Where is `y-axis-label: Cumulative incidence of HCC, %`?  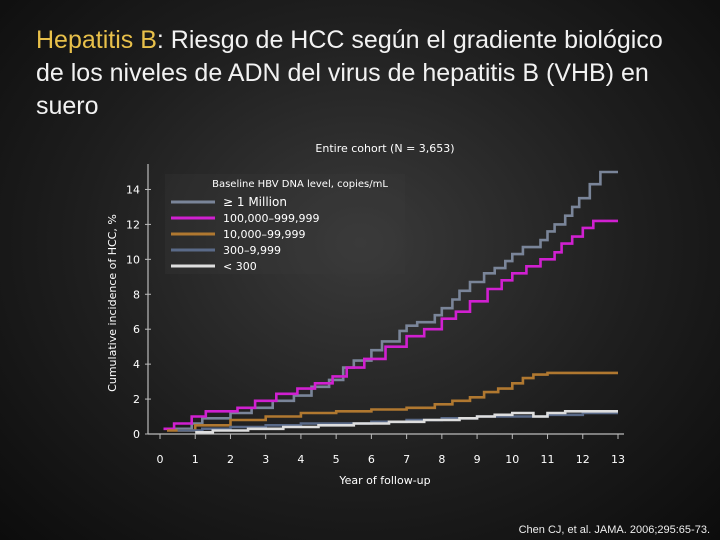 y-axis-label: Cumulative incidence of HCC, % is located at coordinates (112, 303).